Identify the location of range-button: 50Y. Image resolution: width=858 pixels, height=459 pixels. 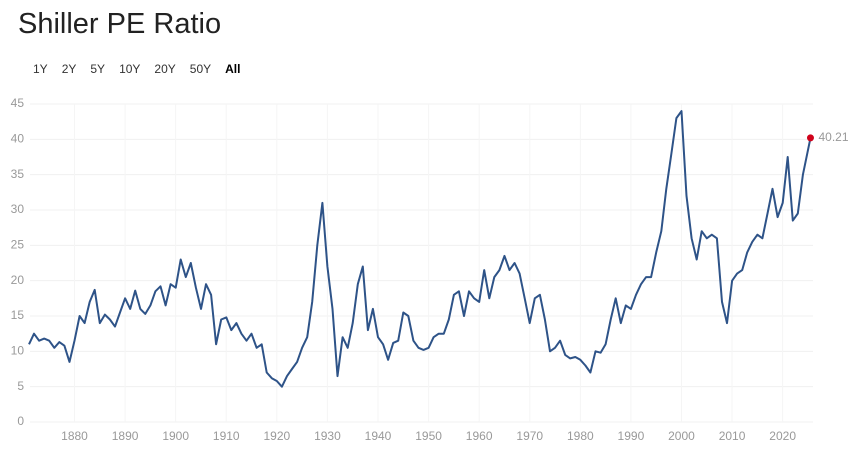
(200, 69).